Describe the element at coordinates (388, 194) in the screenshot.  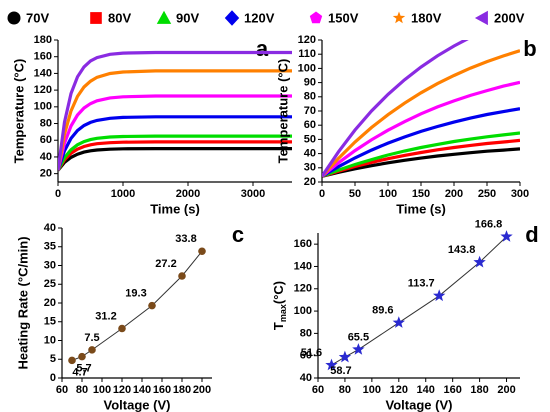
I see `x-tick-label: 100` at that location.